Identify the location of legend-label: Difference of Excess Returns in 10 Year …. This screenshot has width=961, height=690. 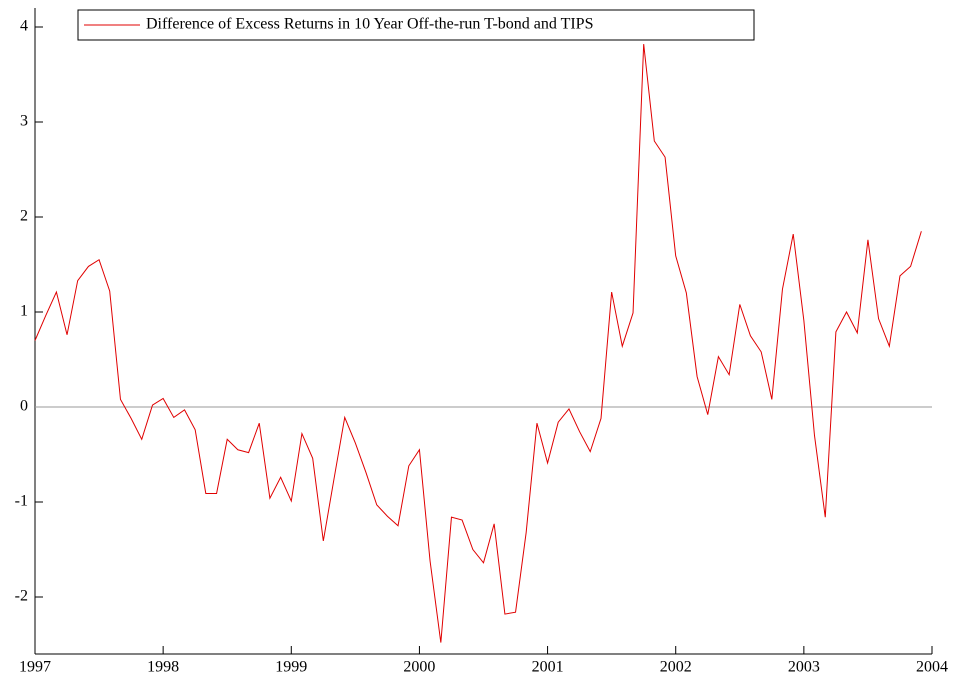
(369, 24).